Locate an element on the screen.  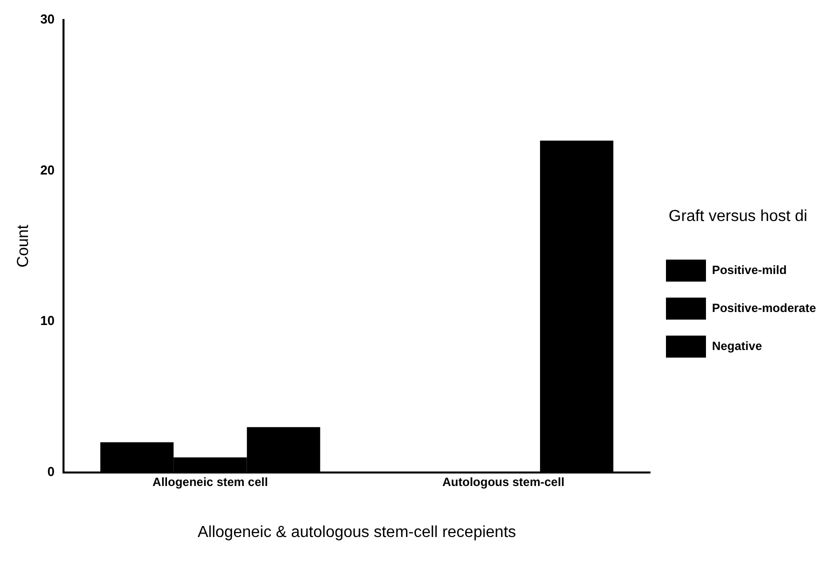
y-tick-label: 0 is located at coordinates (51, 471).